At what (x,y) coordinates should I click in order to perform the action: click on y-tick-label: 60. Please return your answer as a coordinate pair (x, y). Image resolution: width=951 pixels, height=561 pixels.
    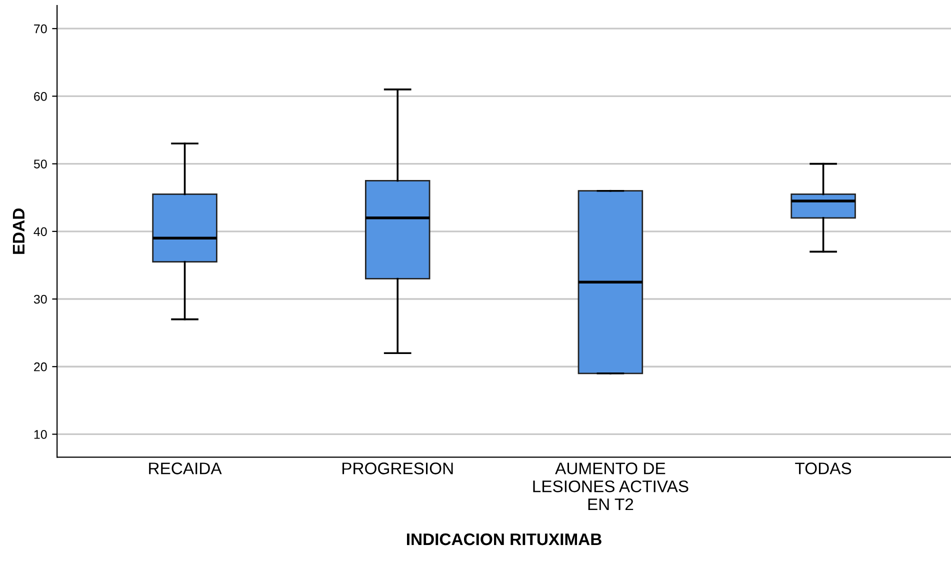
    Looking at the image, I should click on (40, 96).